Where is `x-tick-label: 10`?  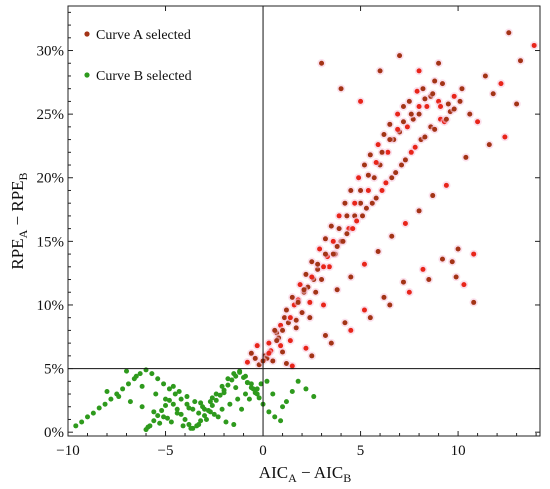
x-tick-label: 10 is located at coordinates (458, 451).